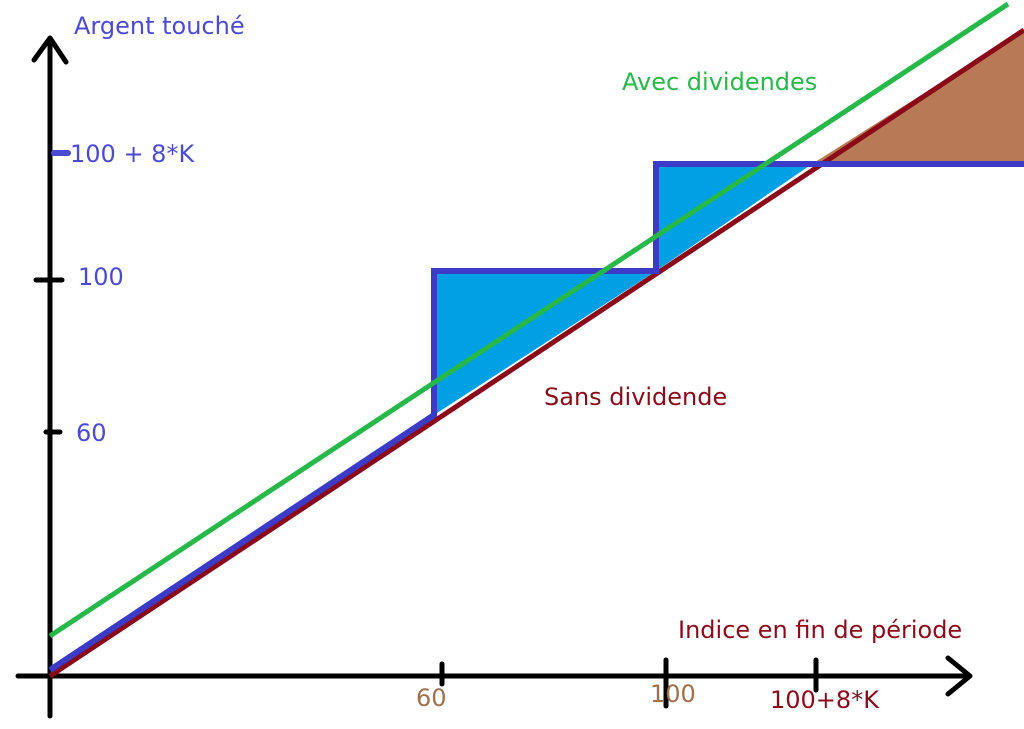 The width and height of the screenshot is (1024, 729). Describe the element at coordinates (545, 343) in the screenshot. I see `gain-area-fill` at that location.